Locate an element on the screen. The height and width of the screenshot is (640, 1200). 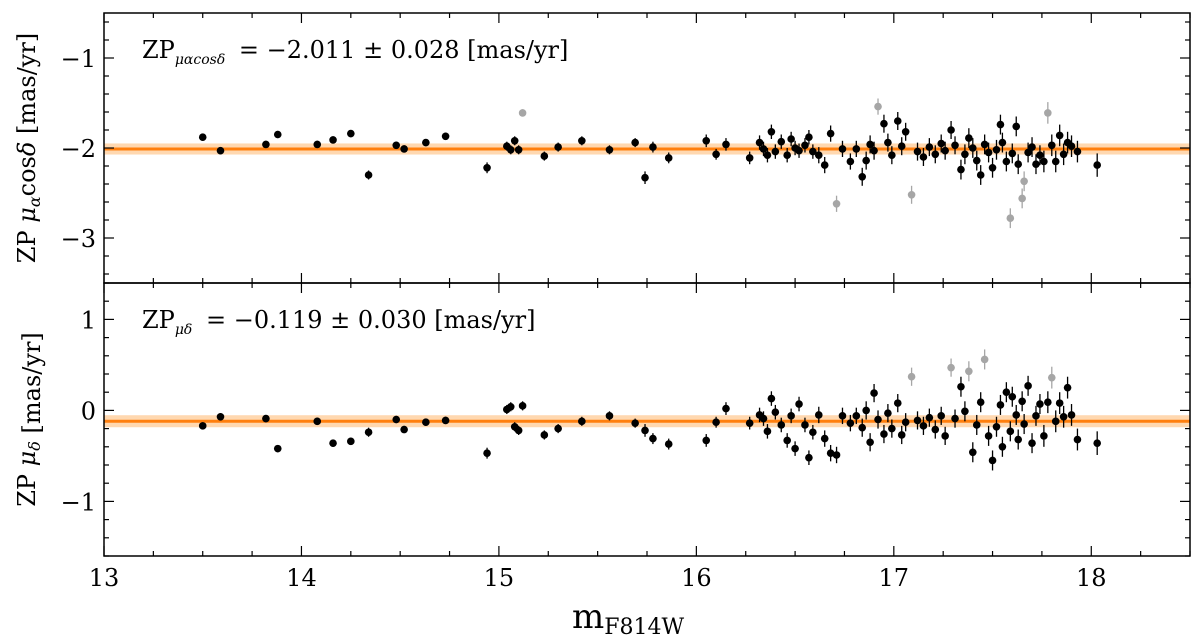
y-axis-label-part: [mas/yr] is located at coordinates (27, 87).